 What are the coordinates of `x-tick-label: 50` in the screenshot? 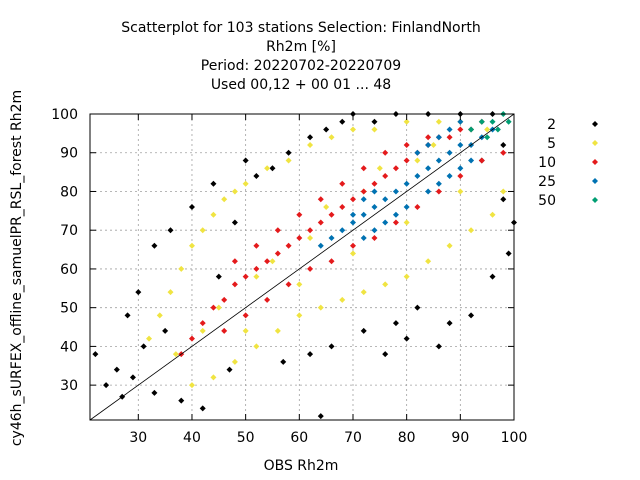 It's located at (246, 438).